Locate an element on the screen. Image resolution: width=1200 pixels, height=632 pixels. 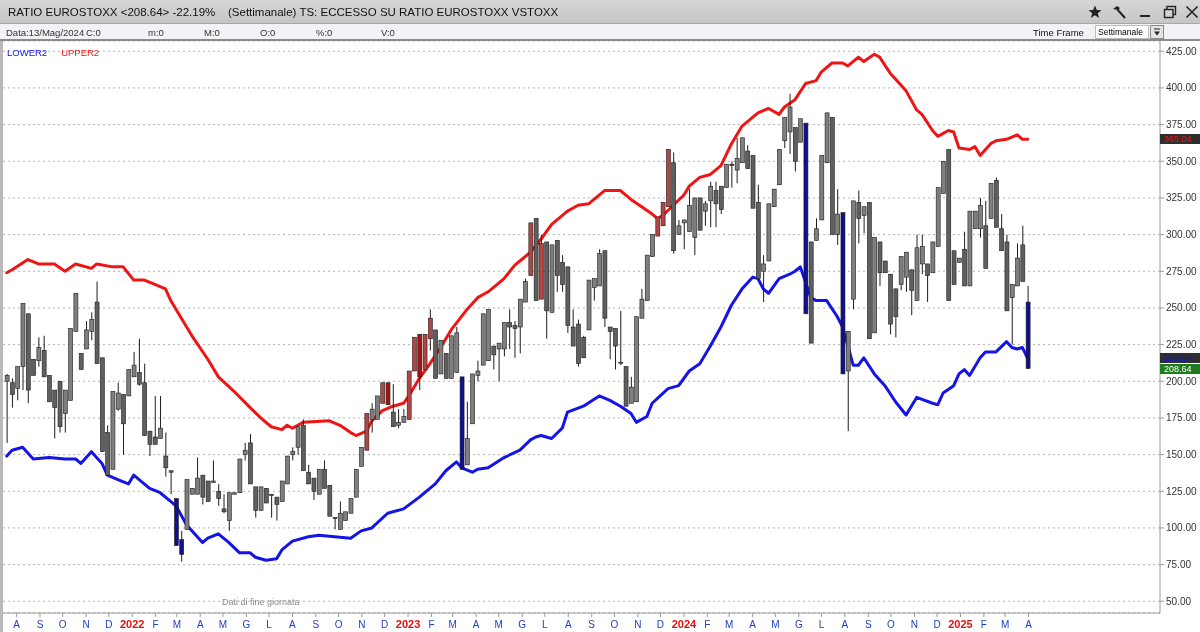
text: 365.04 is located at coordinates (1180, 139).